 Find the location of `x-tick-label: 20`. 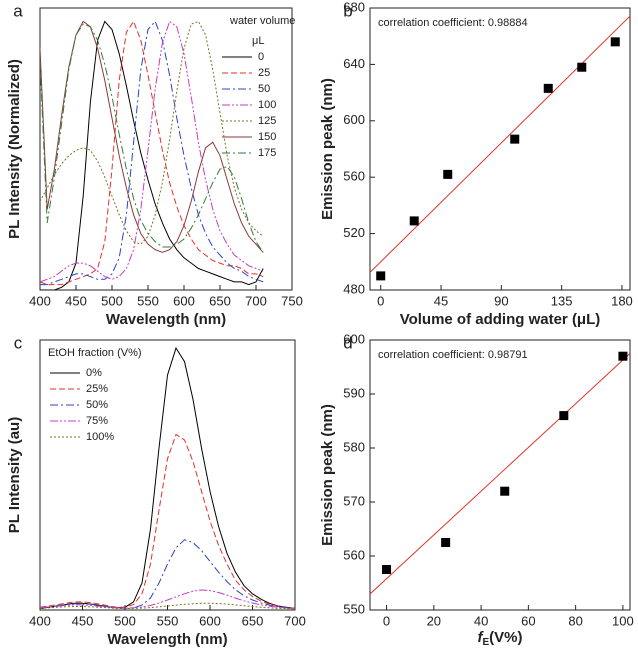

x-tick-label: 20 is located at coordinates (434, 620).